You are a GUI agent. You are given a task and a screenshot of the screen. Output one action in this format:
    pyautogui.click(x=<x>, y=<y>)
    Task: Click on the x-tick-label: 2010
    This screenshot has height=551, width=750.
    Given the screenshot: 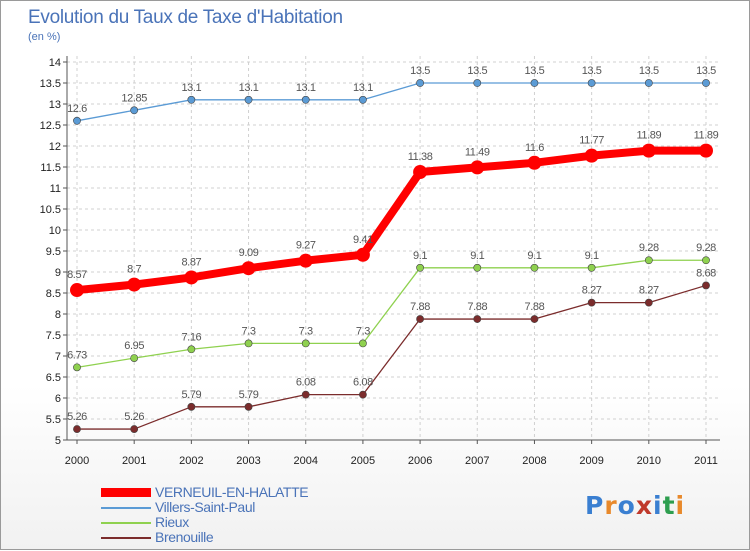 What is the action you would take?
    pyautogui.click(x=649, y=461)
    